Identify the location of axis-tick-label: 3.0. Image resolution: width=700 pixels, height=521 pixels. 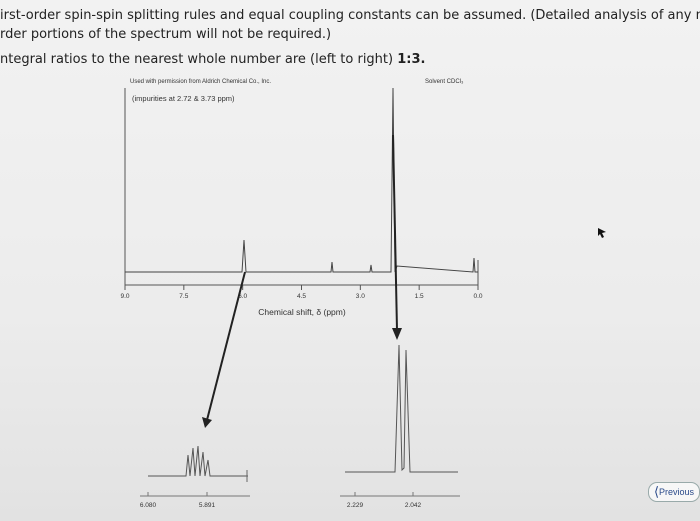
(360, 296).